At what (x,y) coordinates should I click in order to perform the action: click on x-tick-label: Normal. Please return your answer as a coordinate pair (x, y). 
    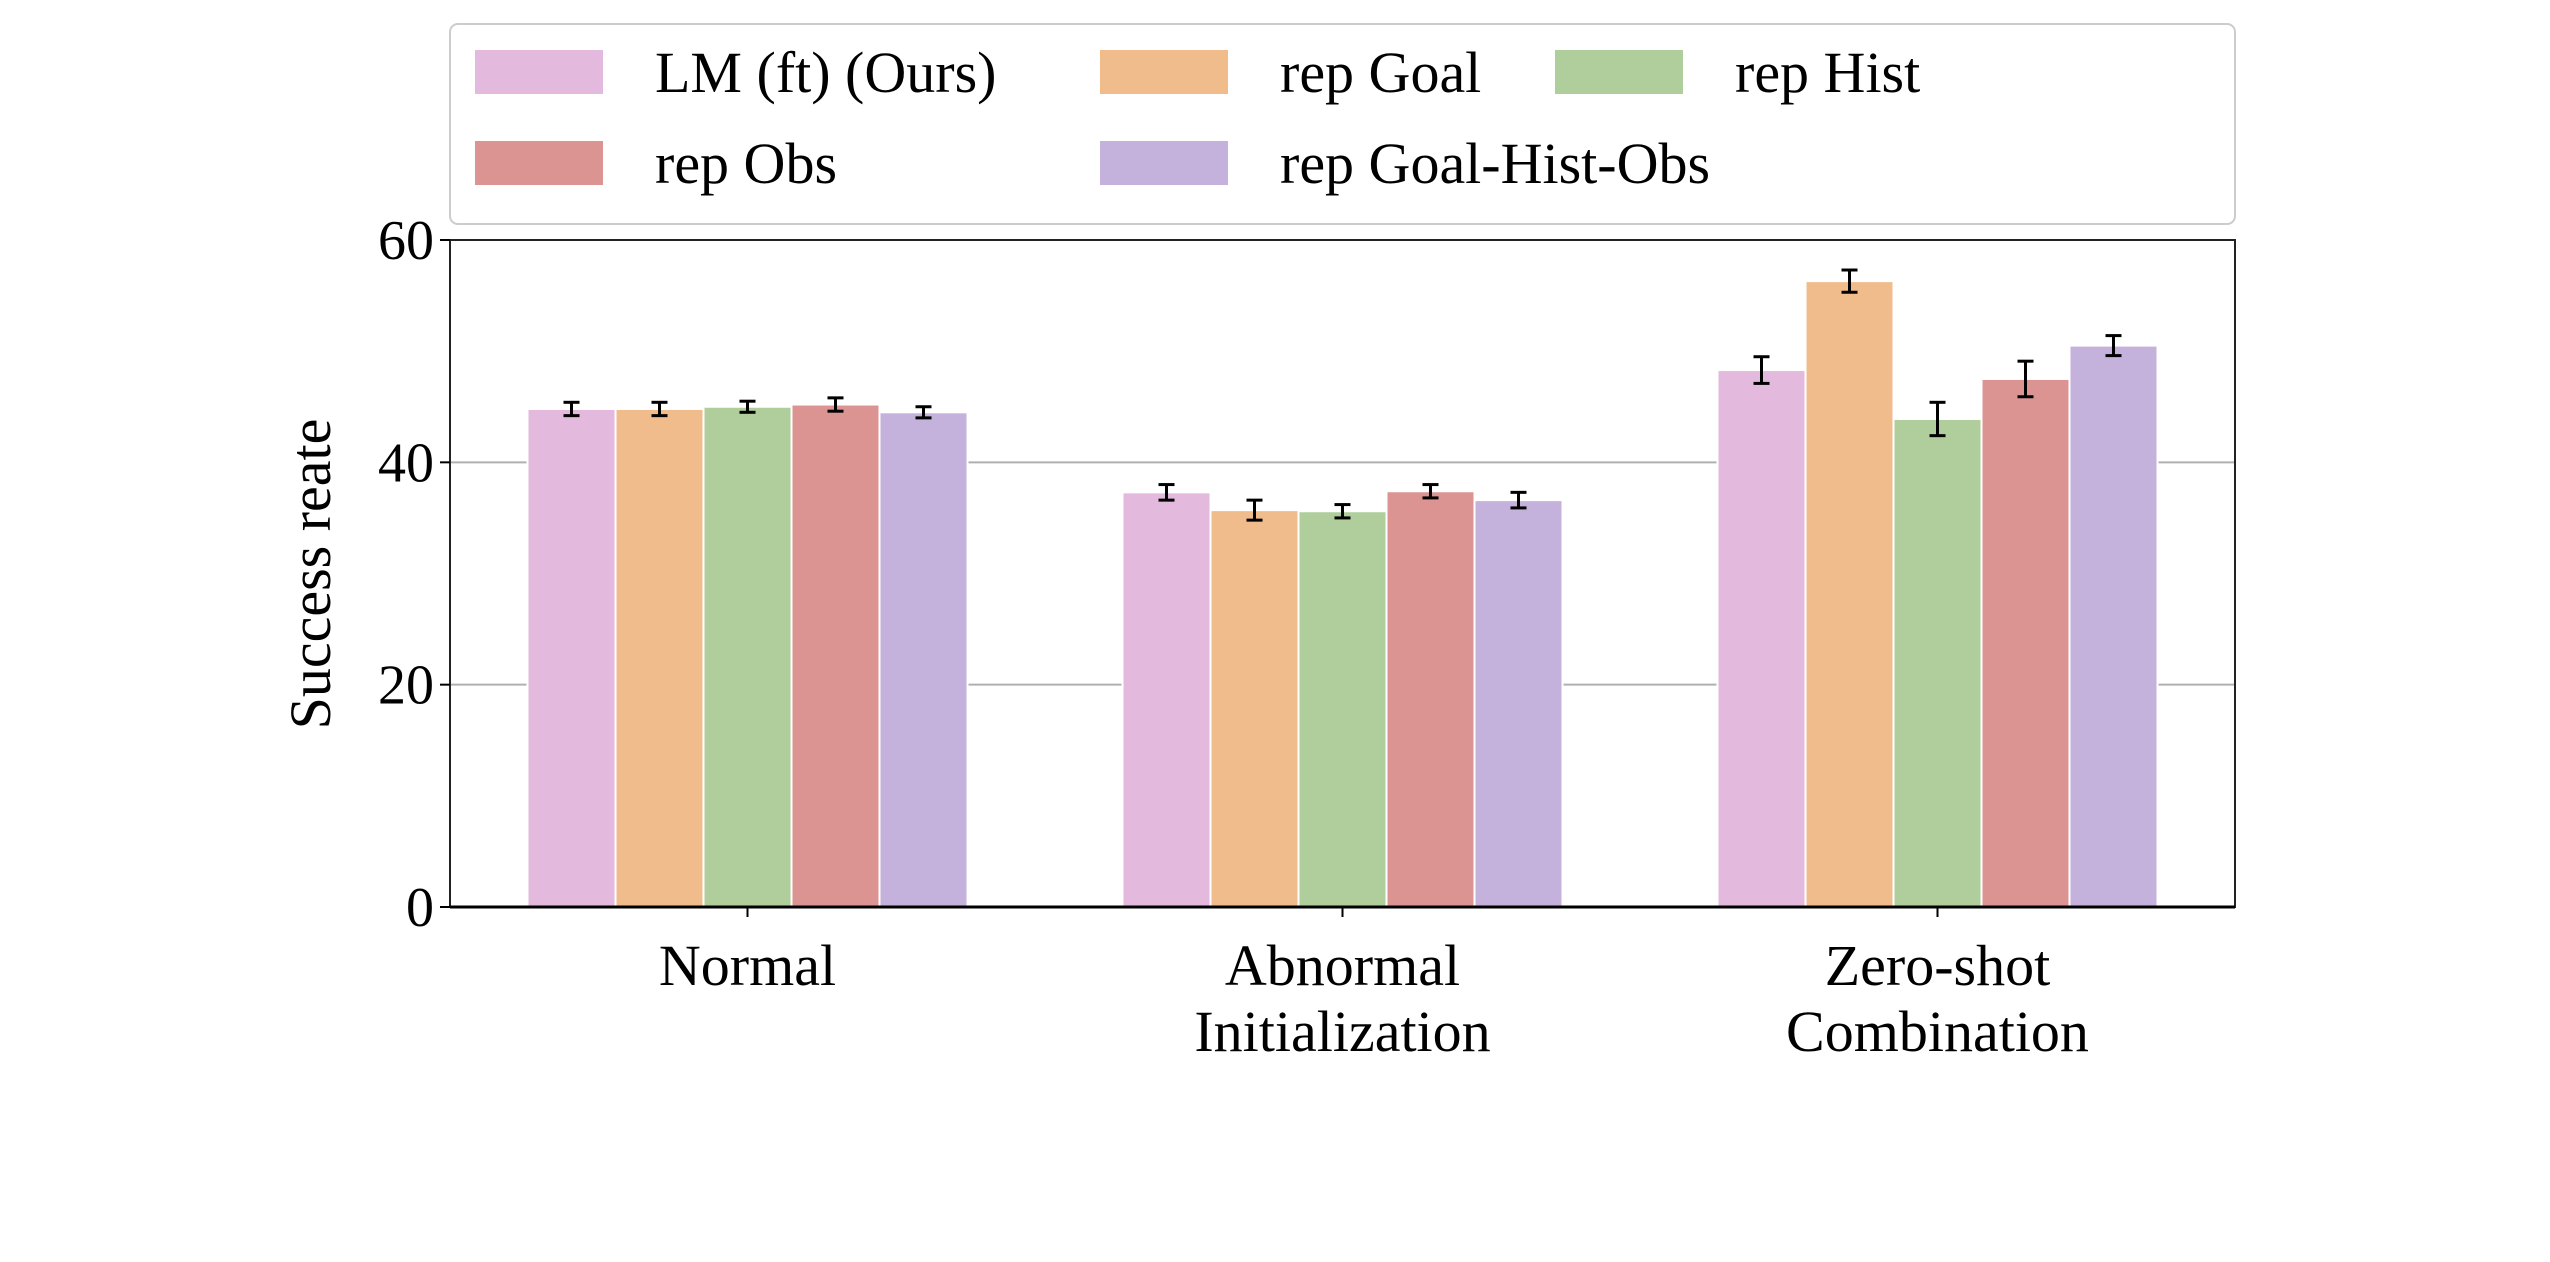
    Looking at the image, I should click on (747, 965).